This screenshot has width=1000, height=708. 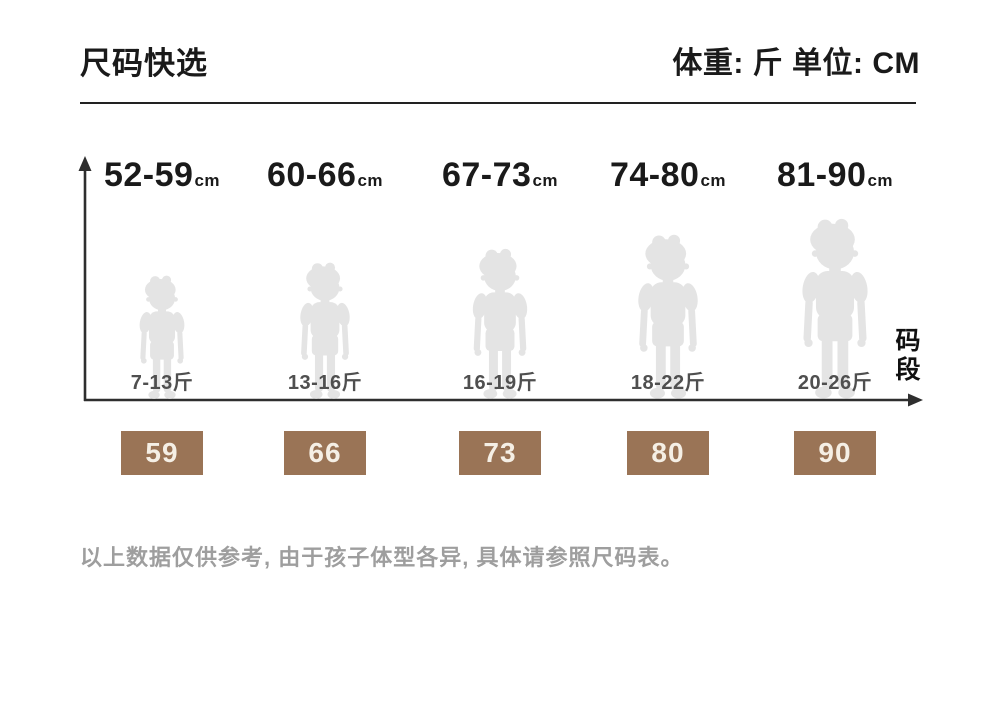 I want to click on size-box: 73, so click(x=500, y=453).